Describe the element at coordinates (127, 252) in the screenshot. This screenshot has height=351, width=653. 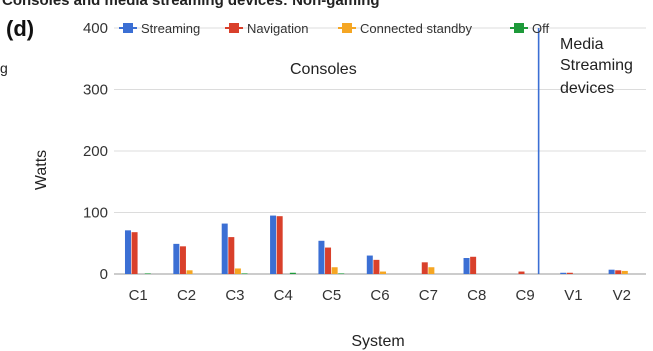
I see `bar-C1-streaming` at that location.